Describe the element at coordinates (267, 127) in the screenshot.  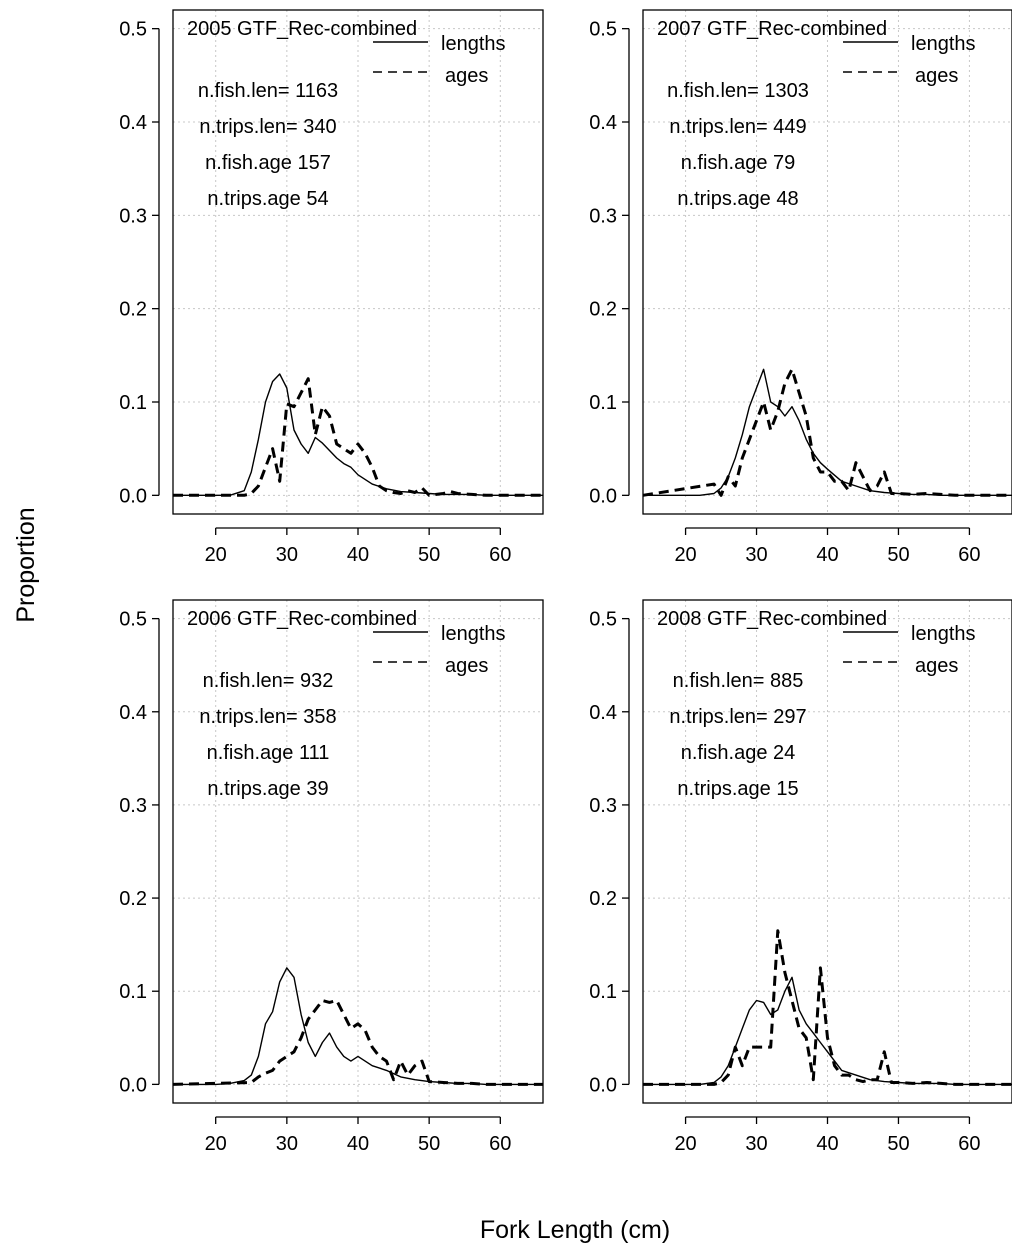
I see `annotation-text: n.trips.len= 340` at that location.